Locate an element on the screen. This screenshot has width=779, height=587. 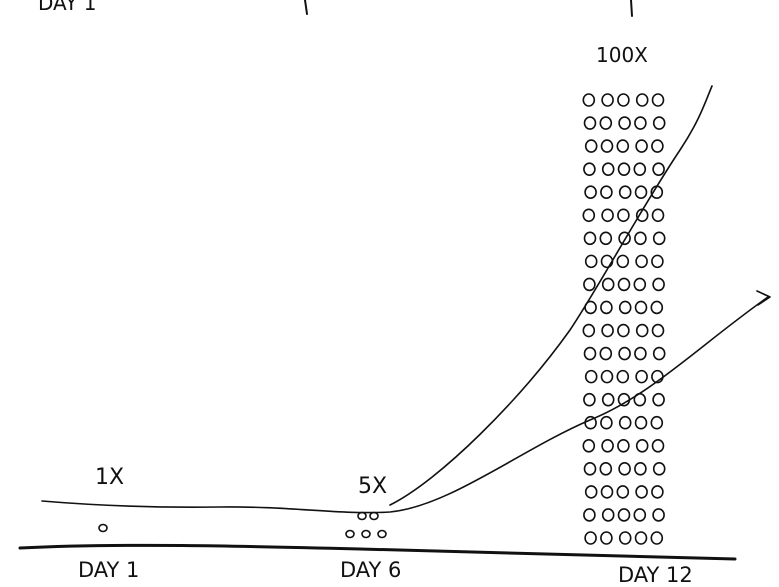
top-tick-right is located at coordinates (631, 8).